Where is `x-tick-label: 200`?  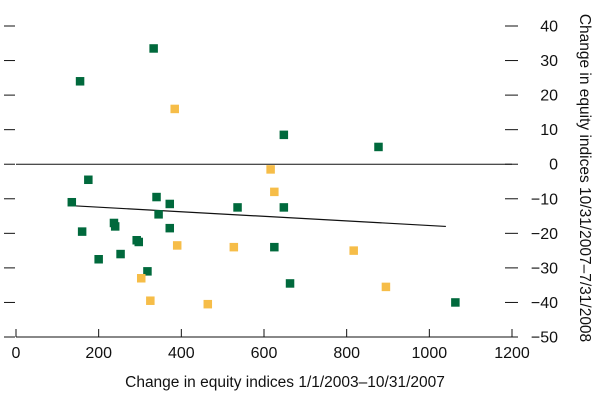 x-tick-label: 200 is located at coordinates (98, 353).